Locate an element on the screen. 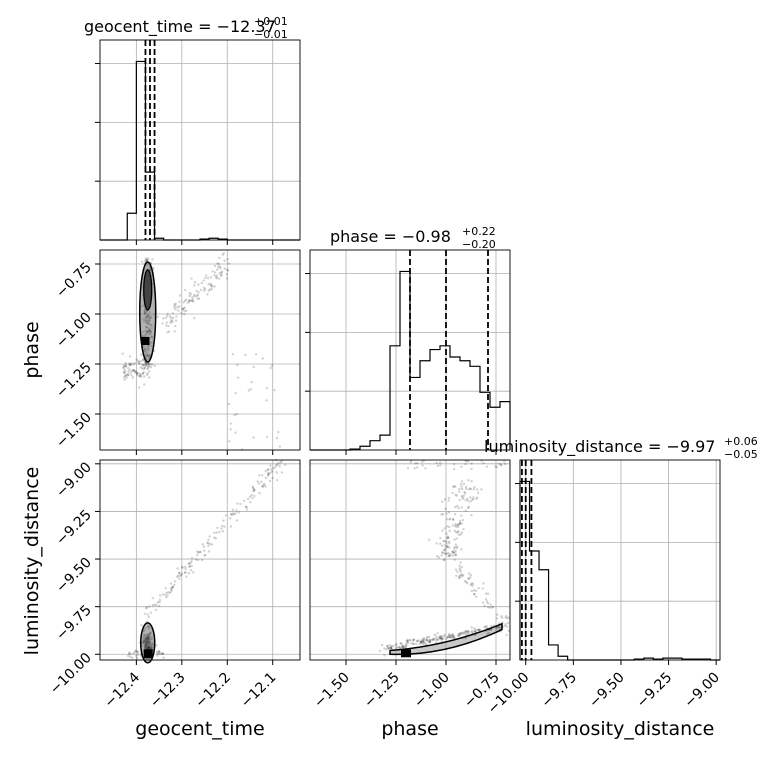  grid-geocent-time-luminosity-distance is located at coordinates (200, 560).